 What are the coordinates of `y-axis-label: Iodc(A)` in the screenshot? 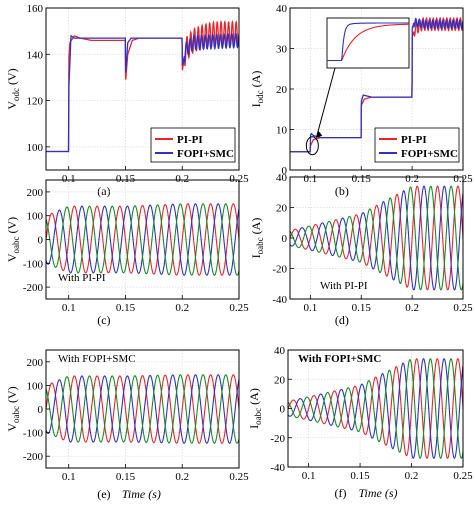 It's located at (257, 89).